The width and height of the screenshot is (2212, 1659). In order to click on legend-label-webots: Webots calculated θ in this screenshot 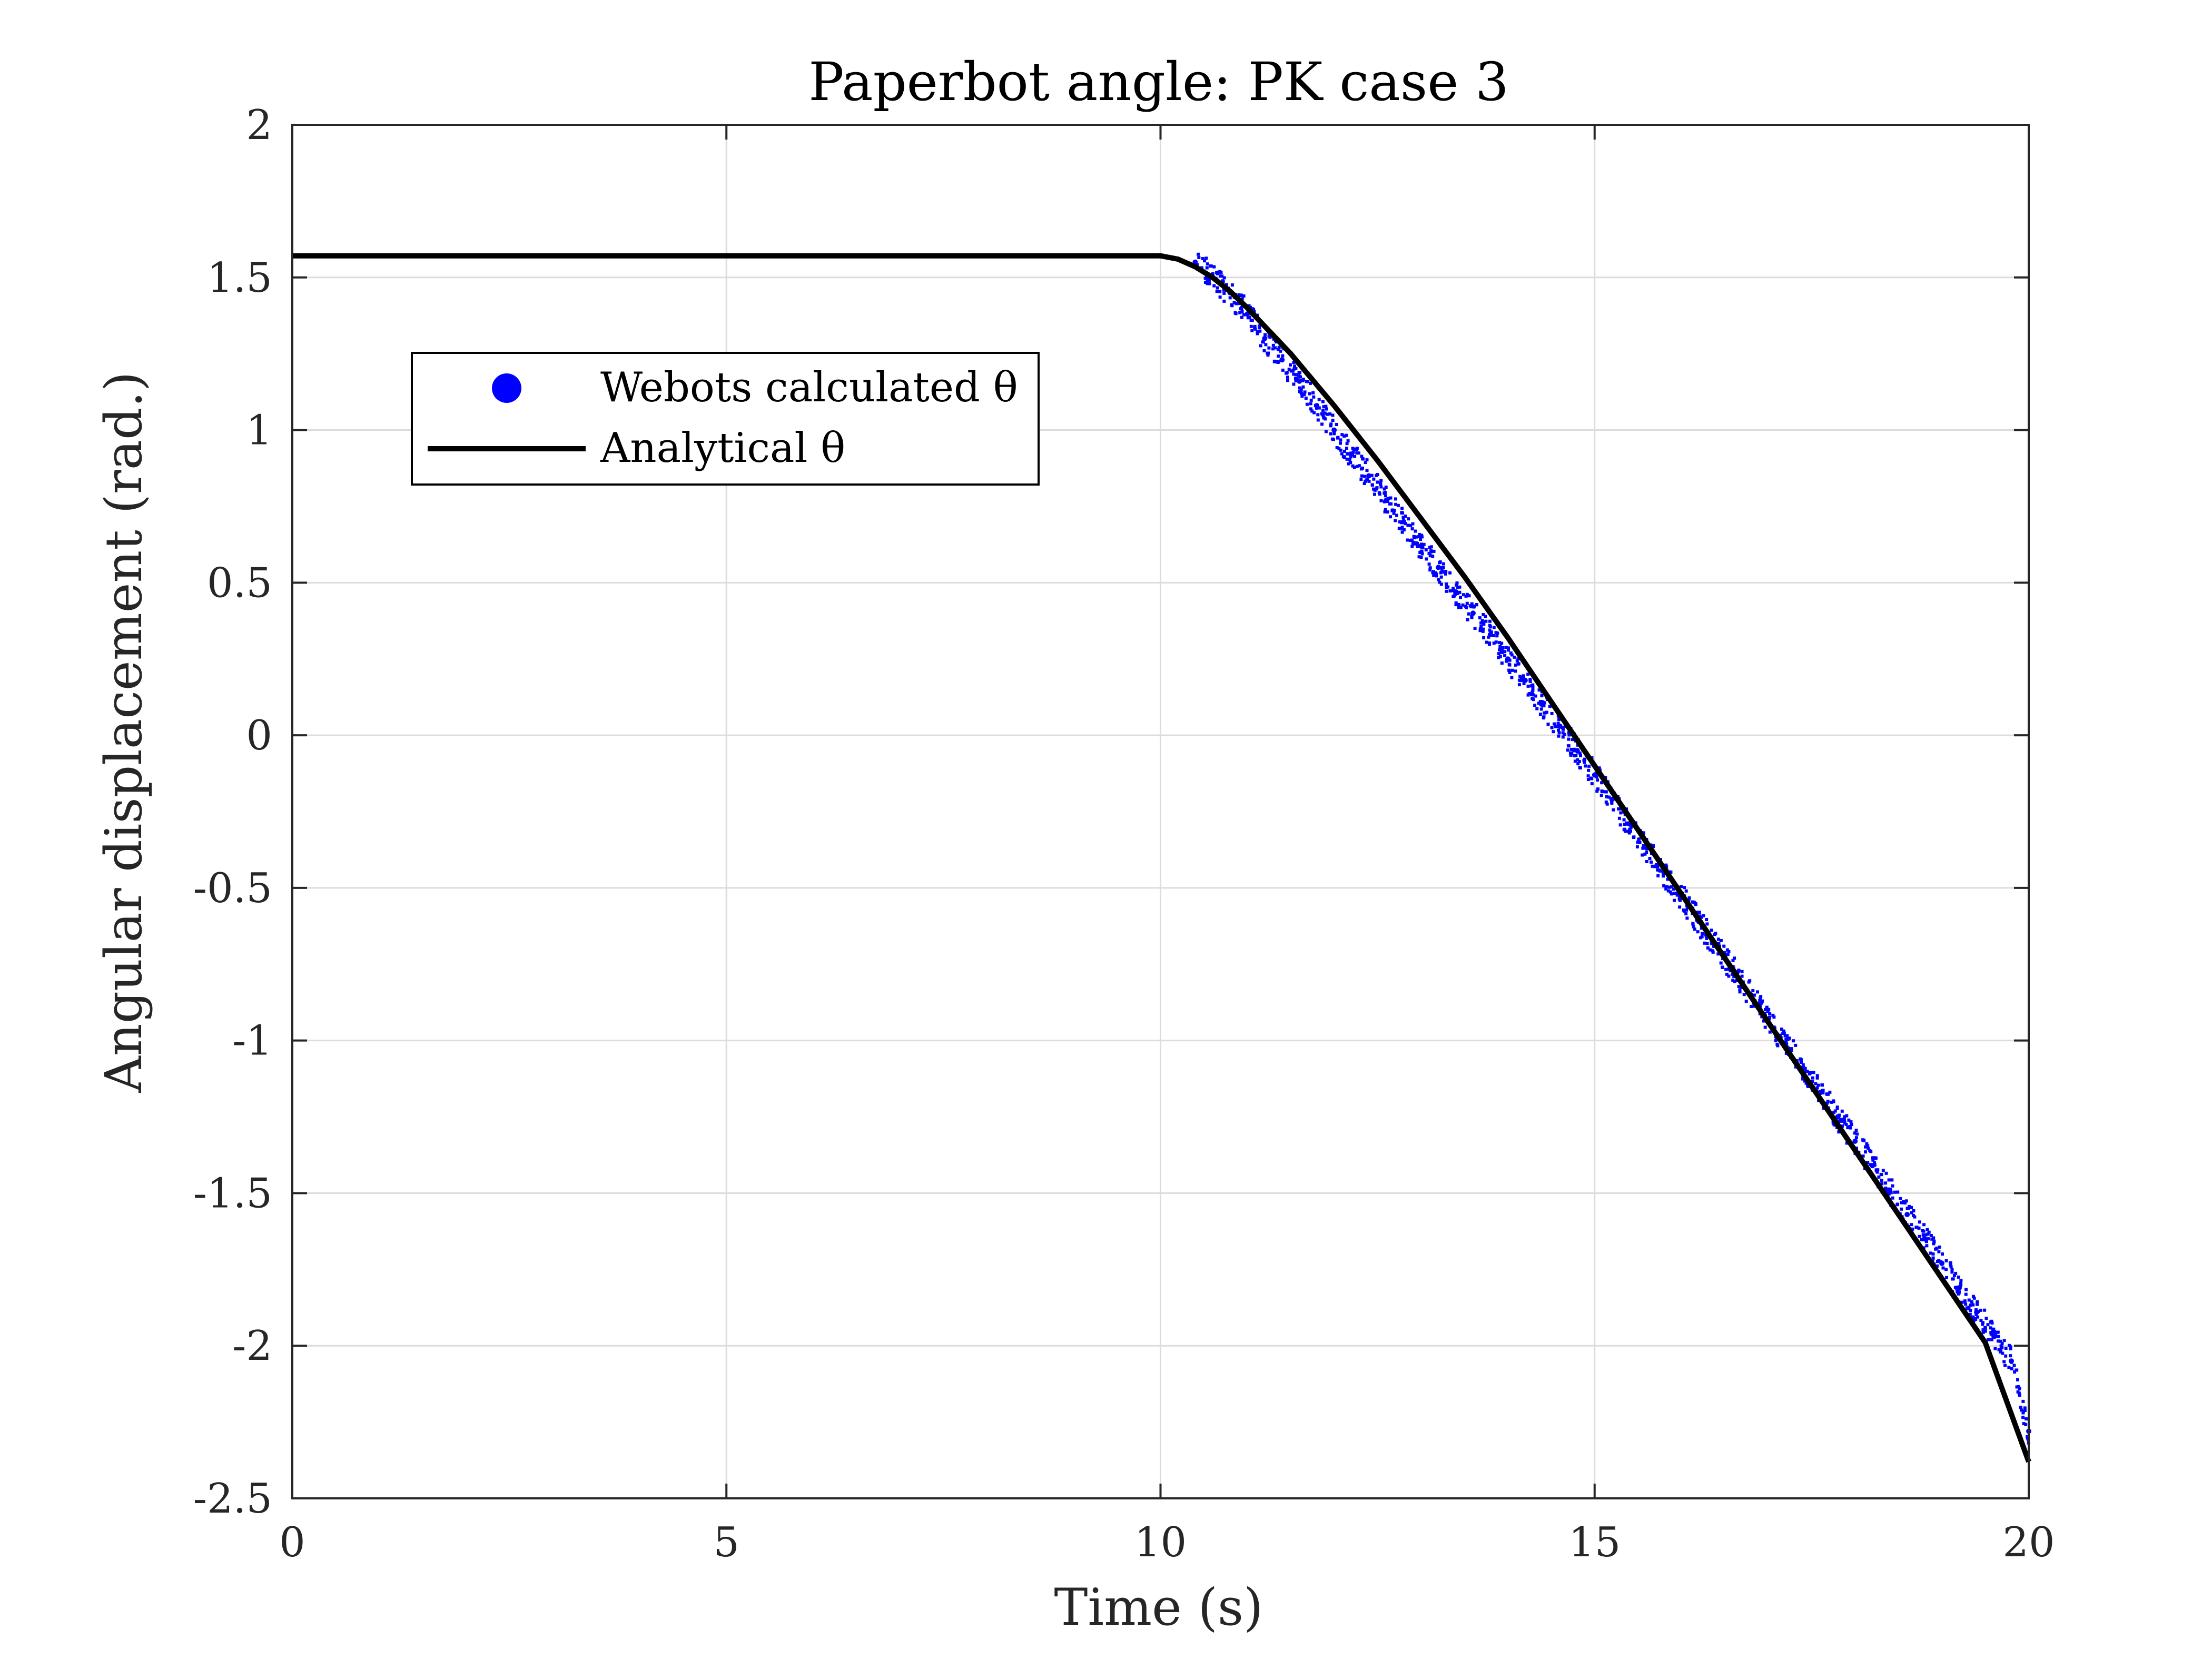, I will do `click(809, 387)`.